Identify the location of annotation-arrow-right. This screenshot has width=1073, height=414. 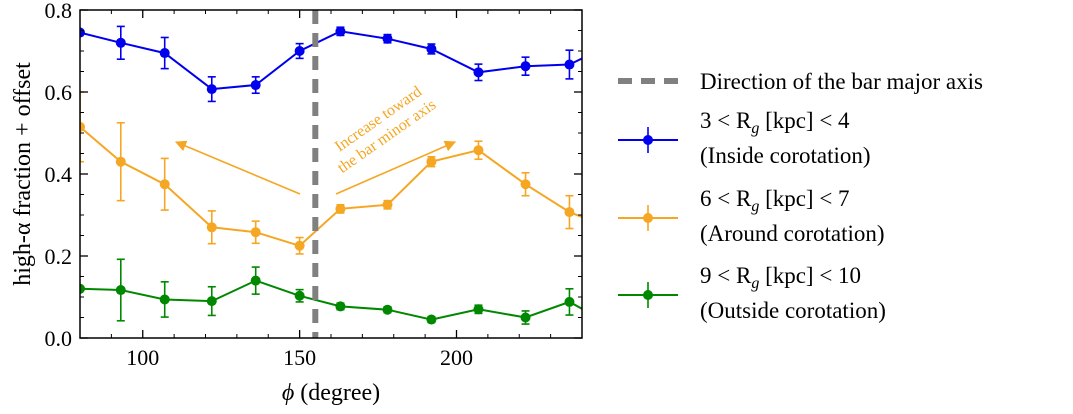
(396, 167).